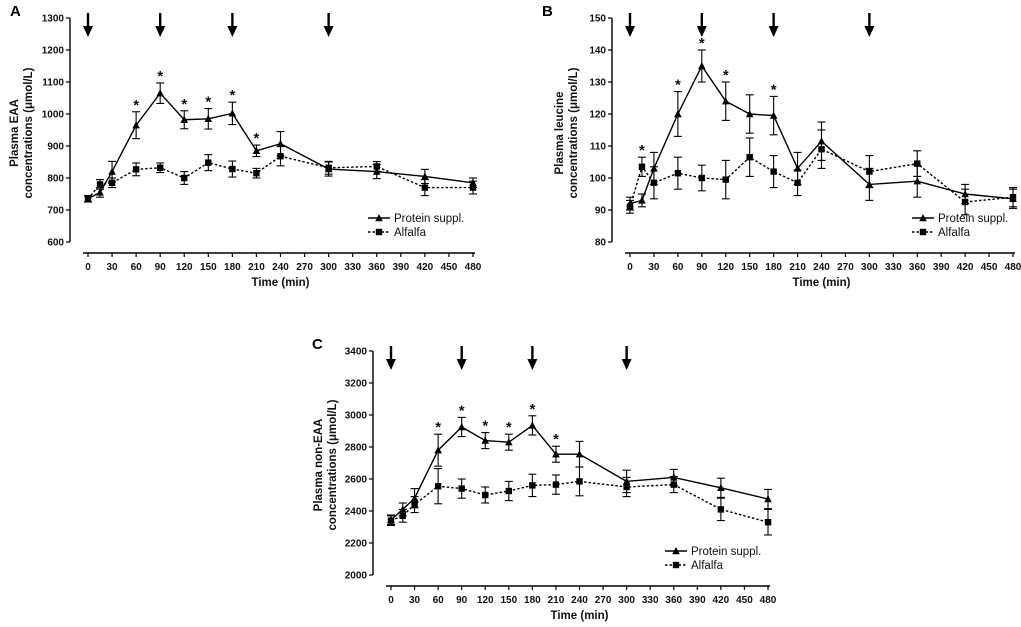 This screenshot has width=1021, height=627. I want to click on x-tick-label: 420, so click(425, 267).